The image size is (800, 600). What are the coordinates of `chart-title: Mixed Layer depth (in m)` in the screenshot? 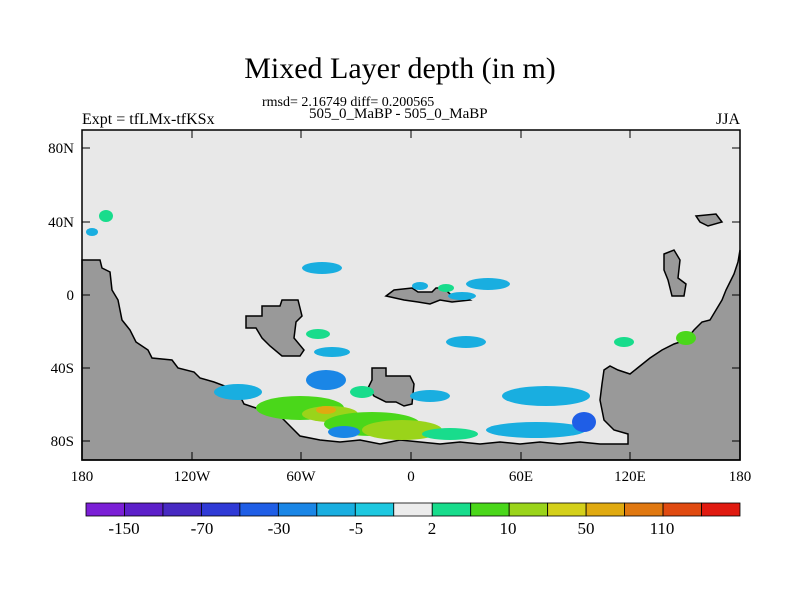 It's located at (400, 68).